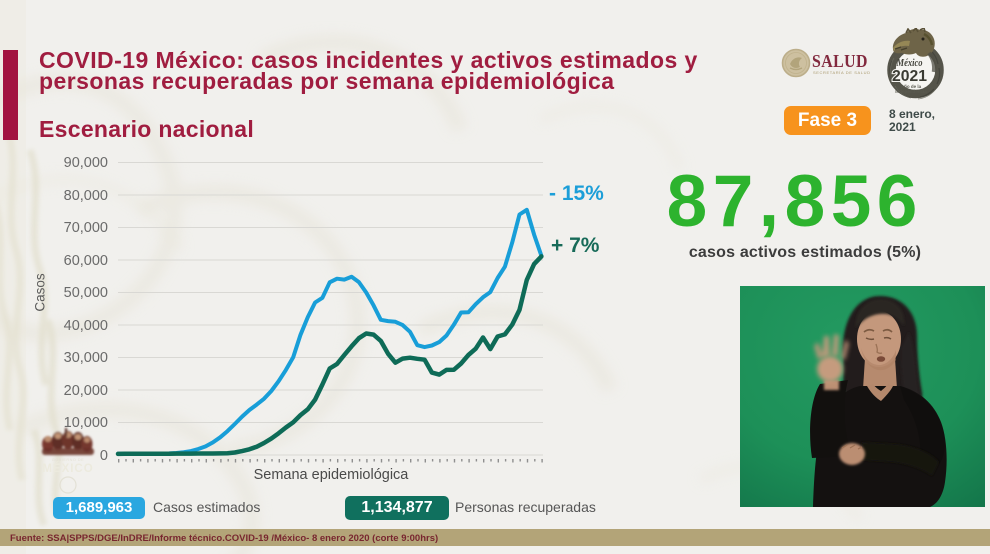 The width and height of the screenshot is (990, 554). Describe the element at coordinates (67, 468) in the screenshot. I see `svg-text: MÉXICO` at that location.